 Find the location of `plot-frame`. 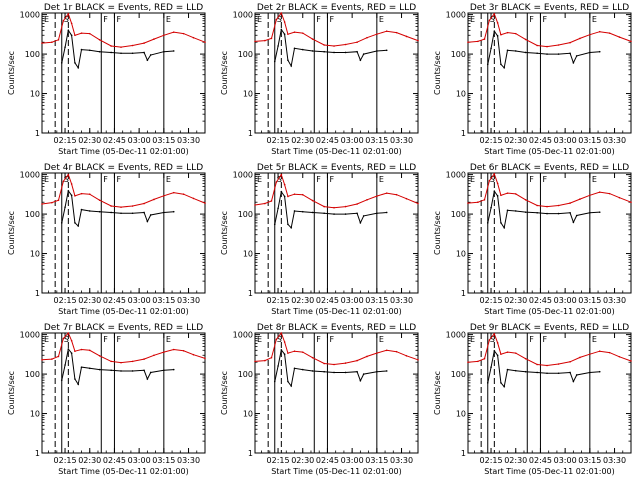

plot-frame is located at coordinates (549, 233).